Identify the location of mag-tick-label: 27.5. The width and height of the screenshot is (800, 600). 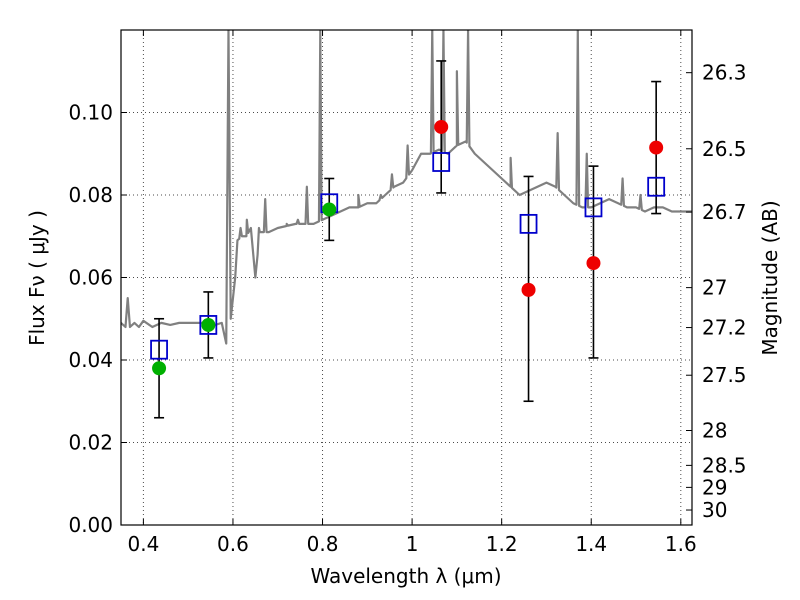
(724, 375).